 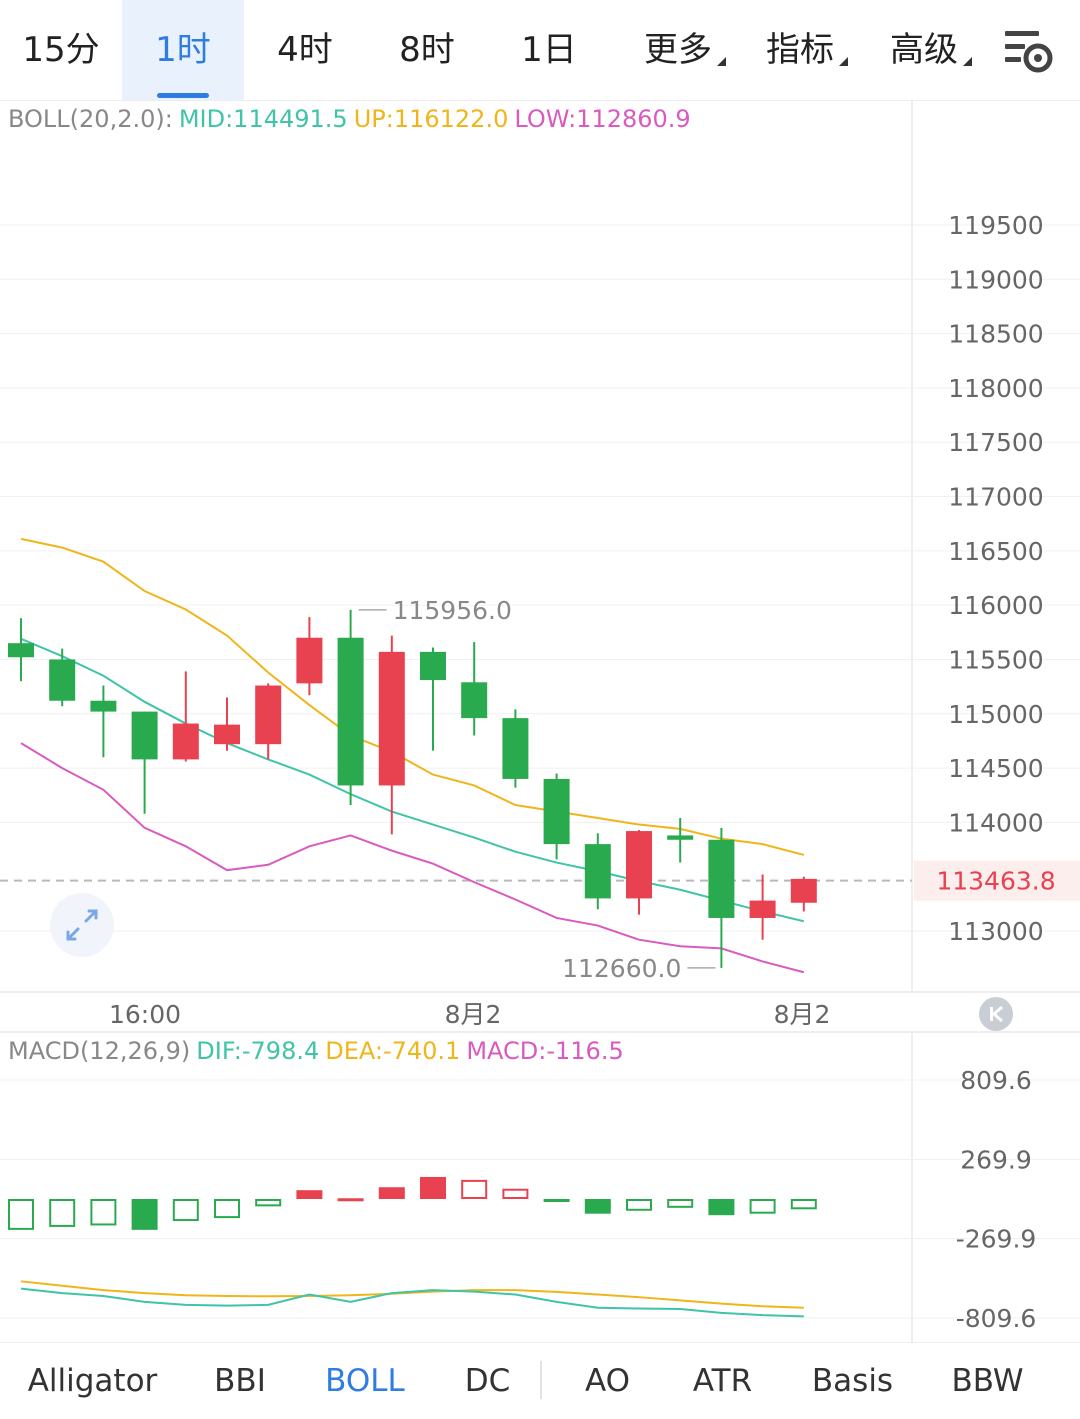 I want to click on price-tick-label: 113000, so click(x=995, y=931).